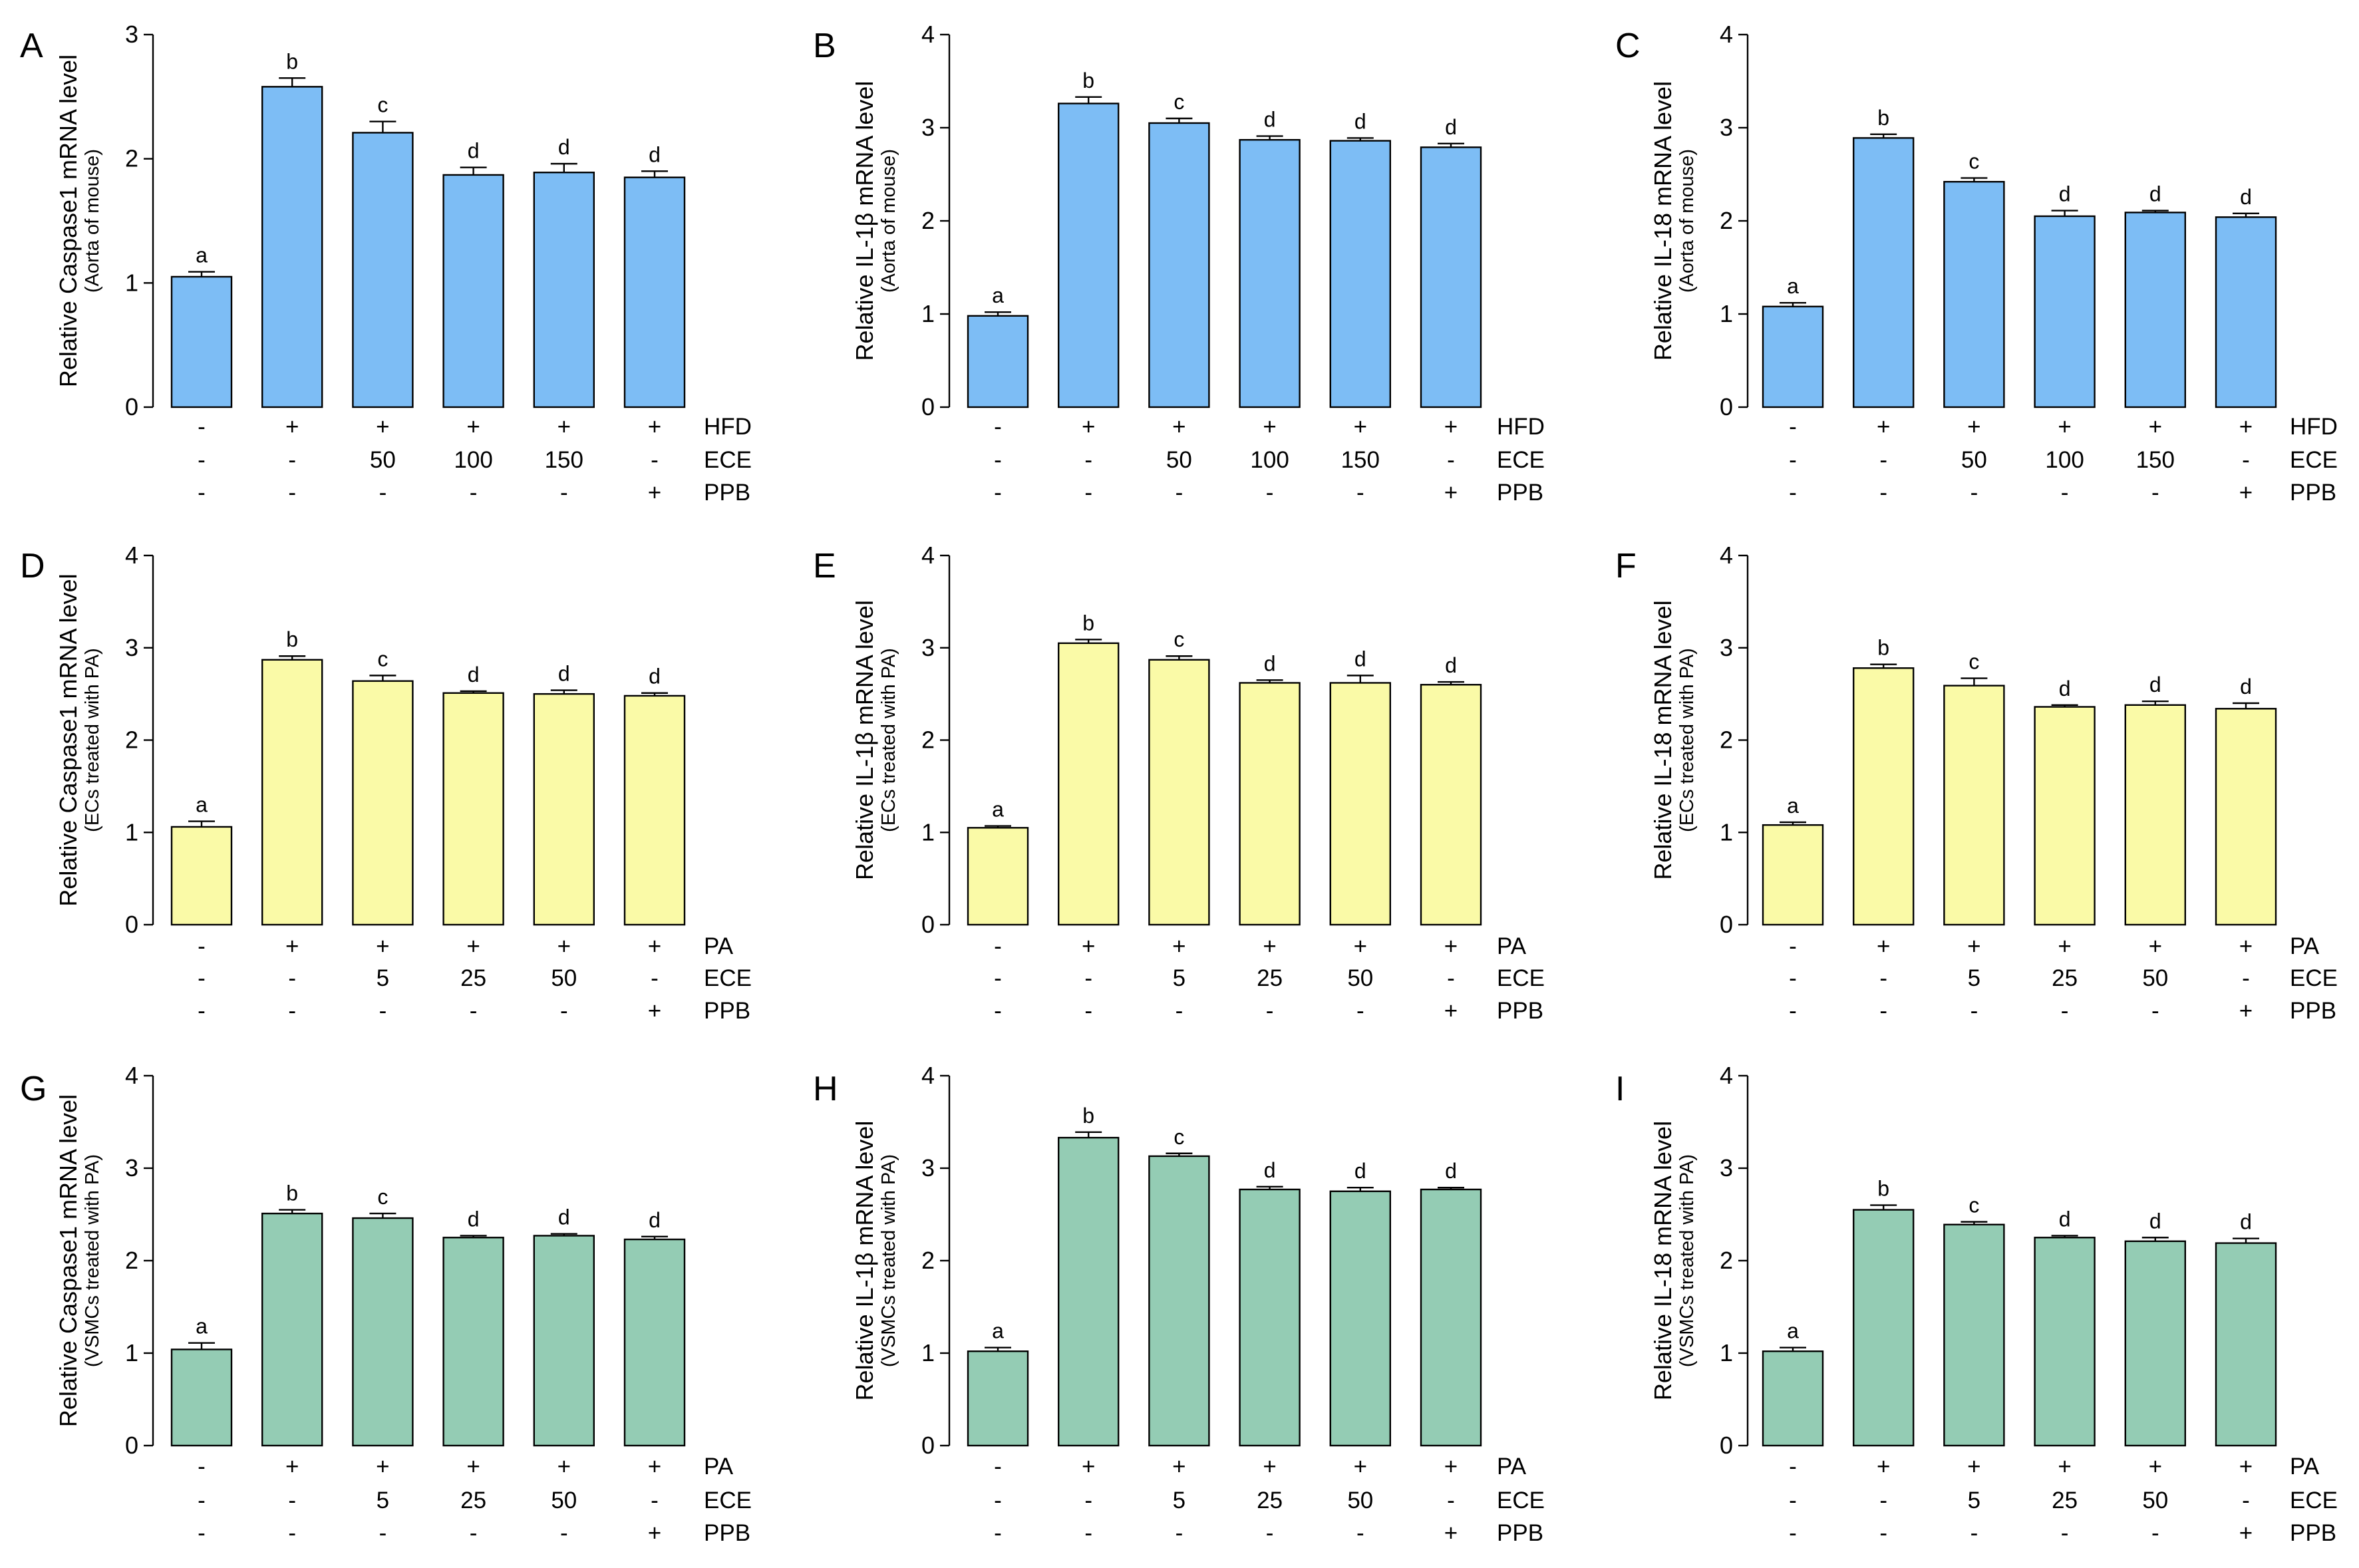  Describe the element at coordinates (824, 566) in the screenshot. I see `panel-label: E` at that location.